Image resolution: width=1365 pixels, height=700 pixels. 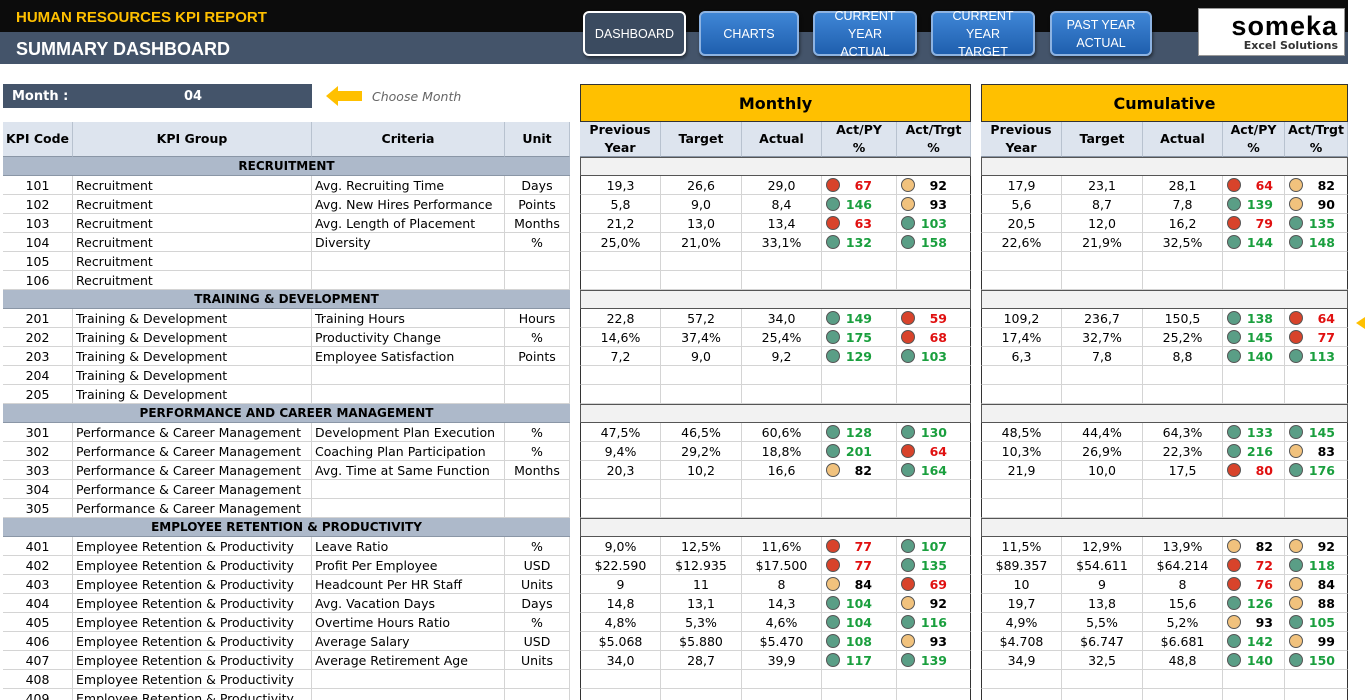 What do you see at coordinates (1183, 451) in the screenshot?
I see `table-cell: 22,3%` at bounding box center [1183, 451].